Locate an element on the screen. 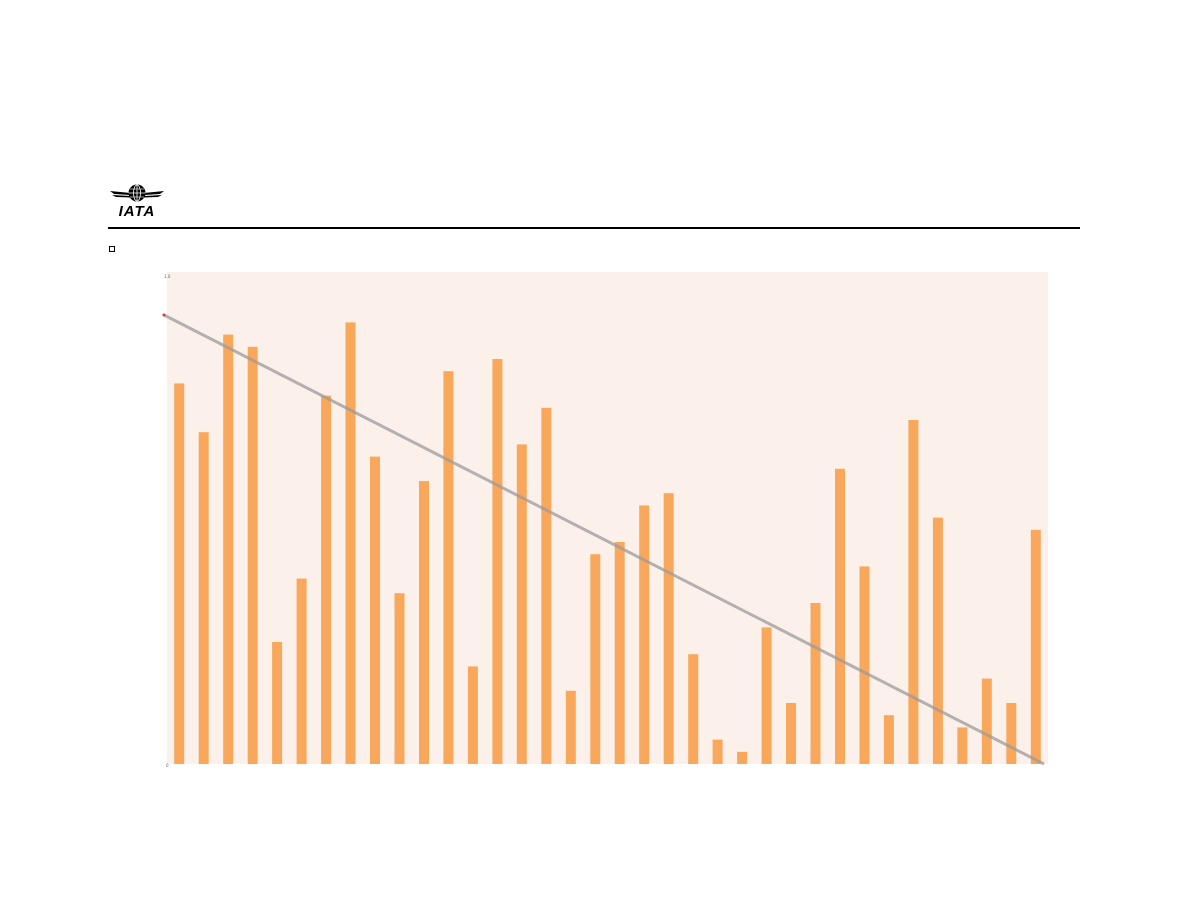 The width and height of the screenshot is (1188, 918). trend-start-marker is located at coordinates (164, 315).